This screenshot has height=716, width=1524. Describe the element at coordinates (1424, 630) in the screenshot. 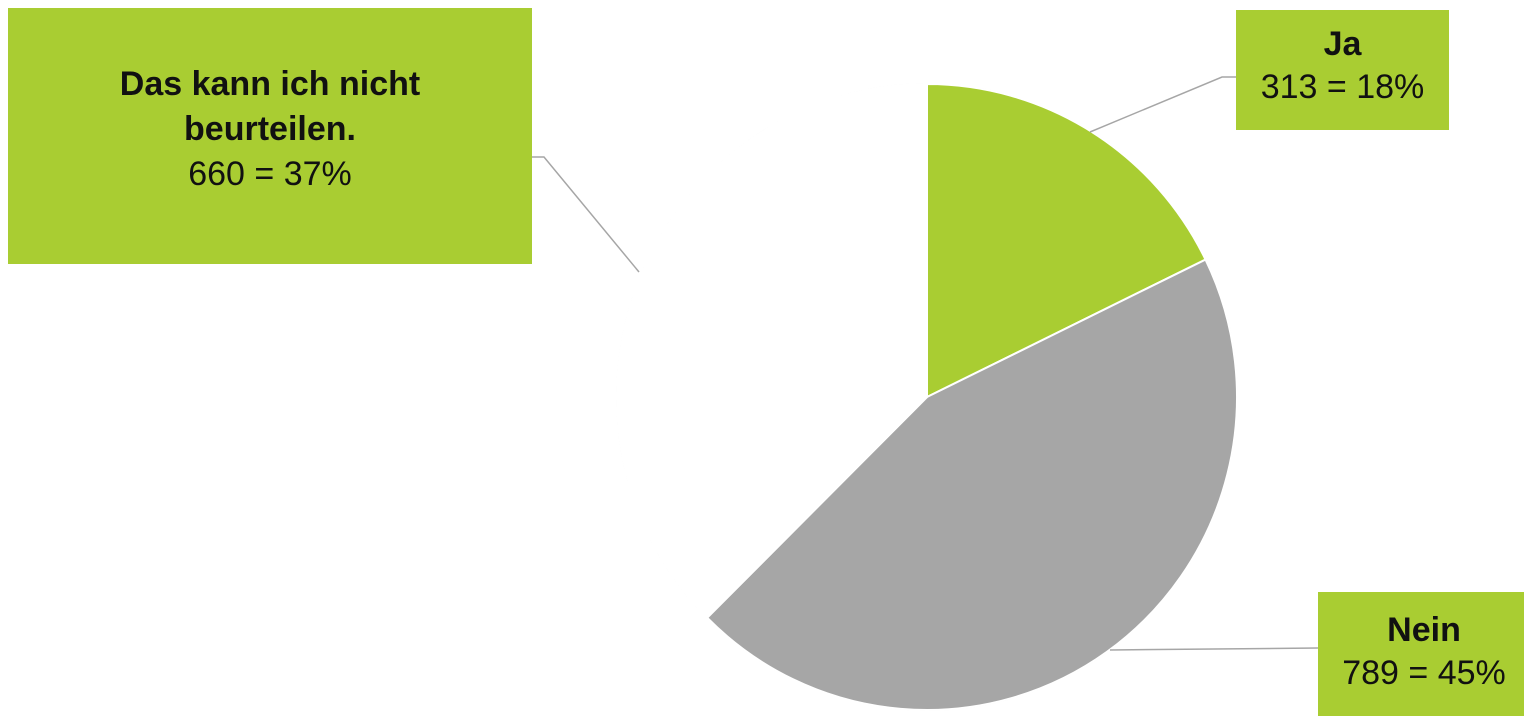

I see `data-label-nein-category: Nein` at that location.